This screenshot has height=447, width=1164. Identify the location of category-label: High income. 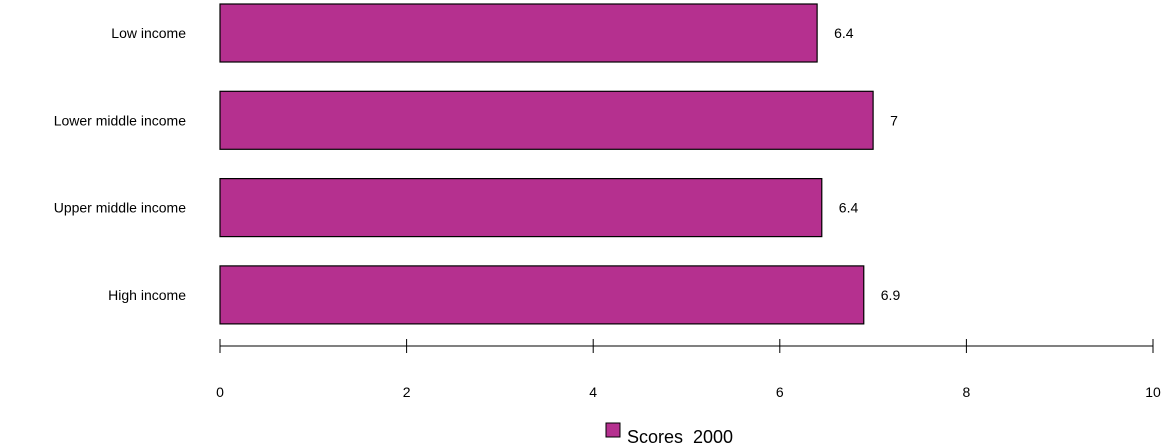
(147, 295).